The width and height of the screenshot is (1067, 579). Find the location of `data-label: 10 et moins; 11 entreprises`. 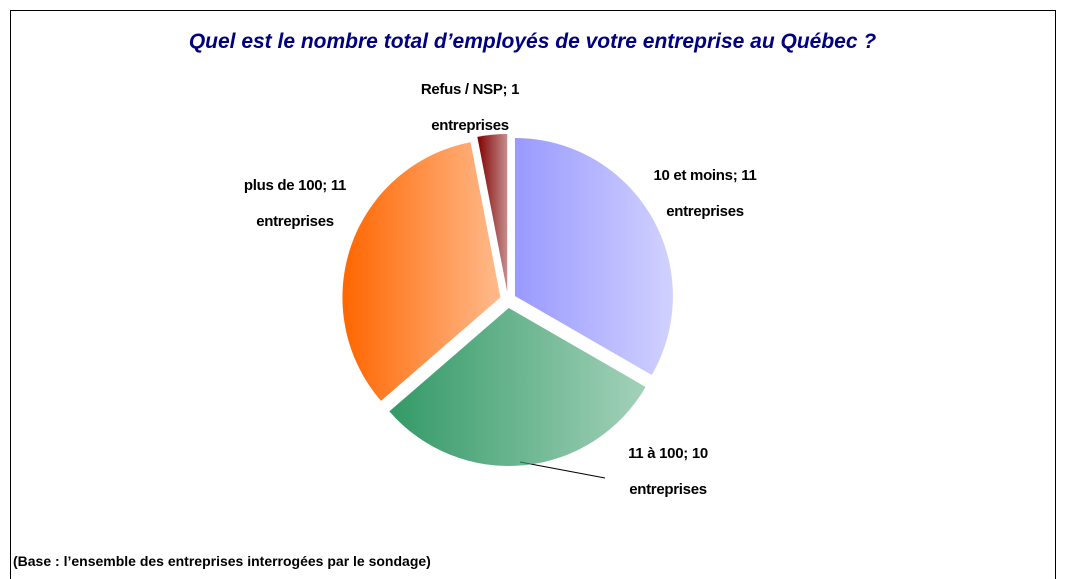

data-label: 10 et moins; 11 entreprises is located at coordinates (705, 193).